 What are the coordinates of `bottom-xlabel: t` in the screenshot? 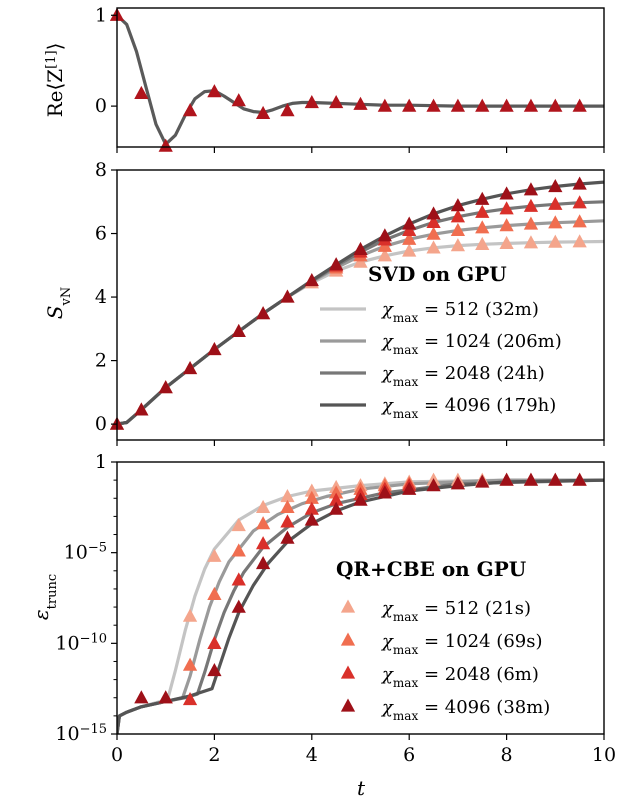 It's located at (361, 788).